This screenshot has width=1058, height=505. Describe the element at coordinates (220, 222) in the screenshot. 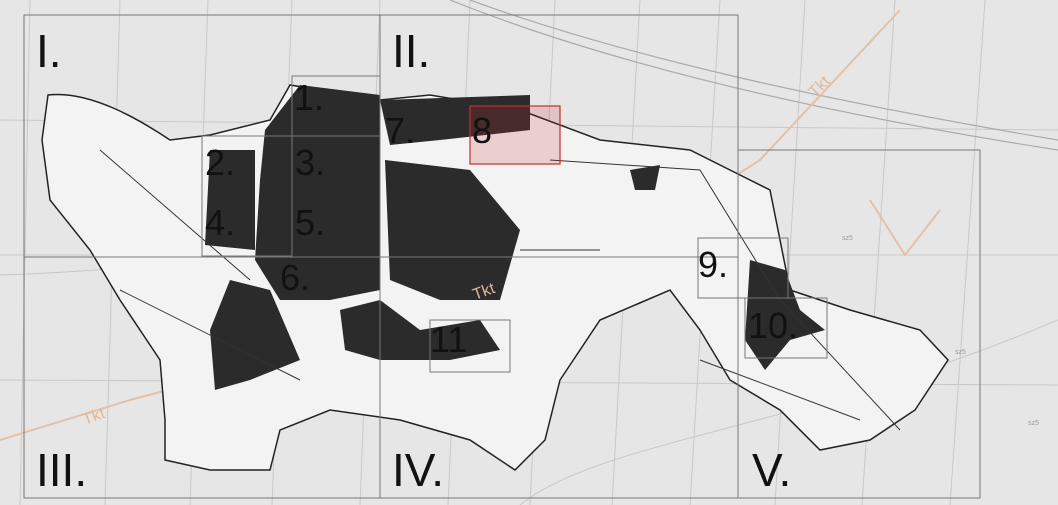

I see `parcel-label: 4.` at that location.